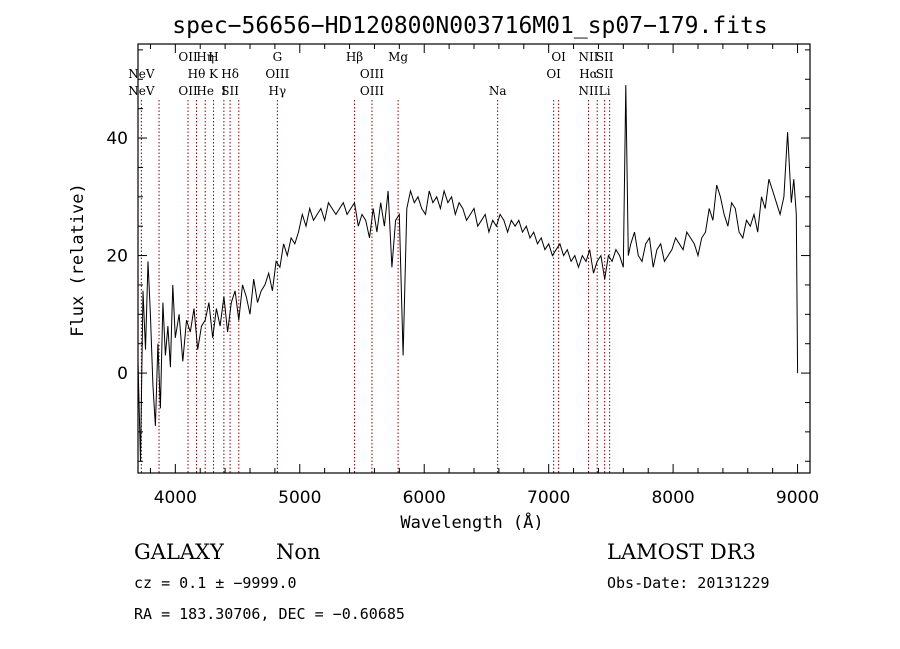  What do you see at coordinates (471, 522) in the screenshot?
I see `x-axis-label: Wavelength (Å)` at bounding box center [471, 522].